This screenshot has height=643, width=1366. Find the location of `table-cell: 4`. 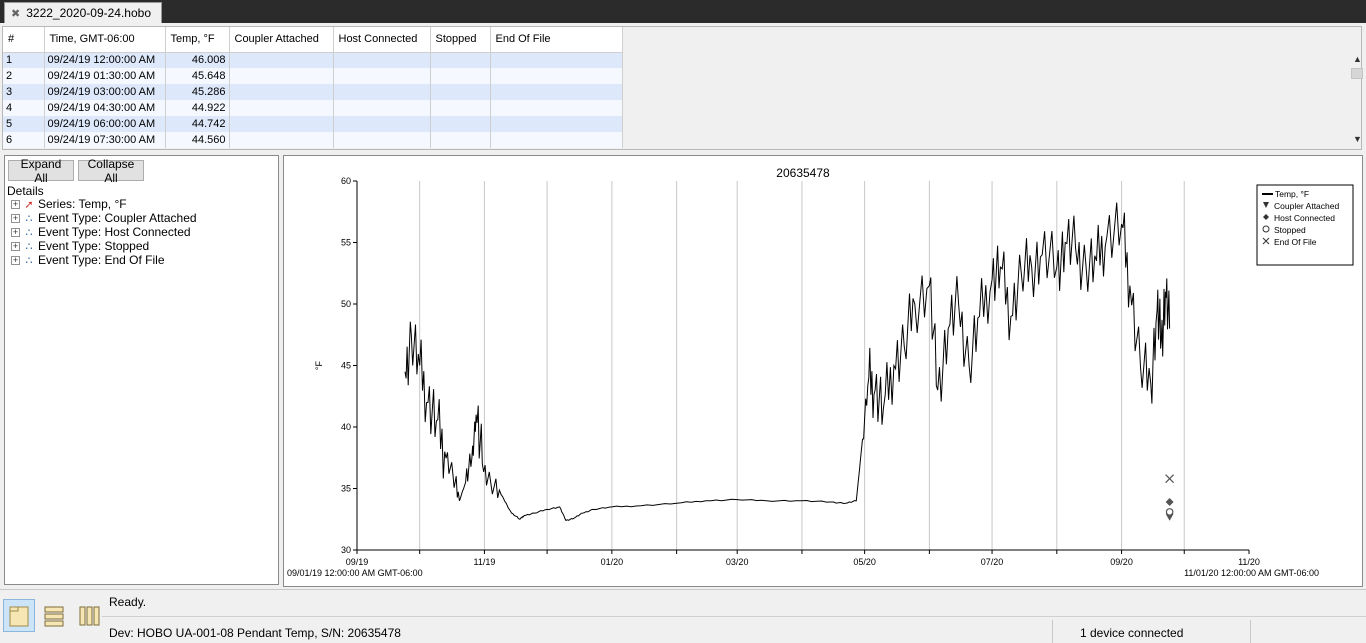

table-cell: 4 is located at coordinates (24, 108).